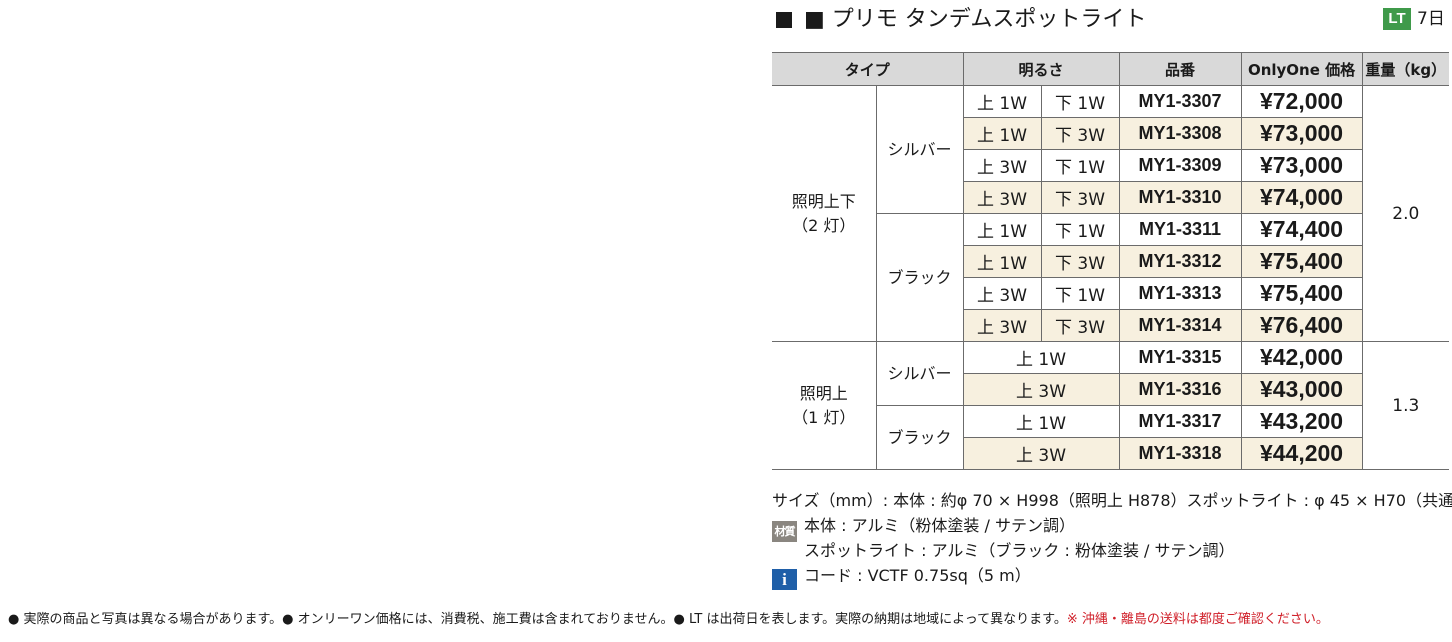 The width and height of the screenshot is (1452, 642). What do you see at coordinates (1180, 165) in the screenshot?
I see `model-number: MY1-3309` at bounding box center [1180, 165].